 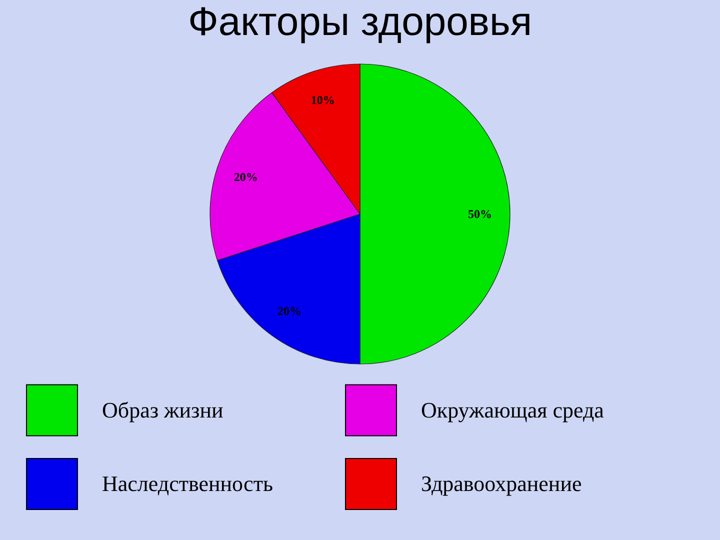 What do you see at coordinates (322, 99) in the screenshot?
I see `data-label: 10%` at bounding box center [322, 99].